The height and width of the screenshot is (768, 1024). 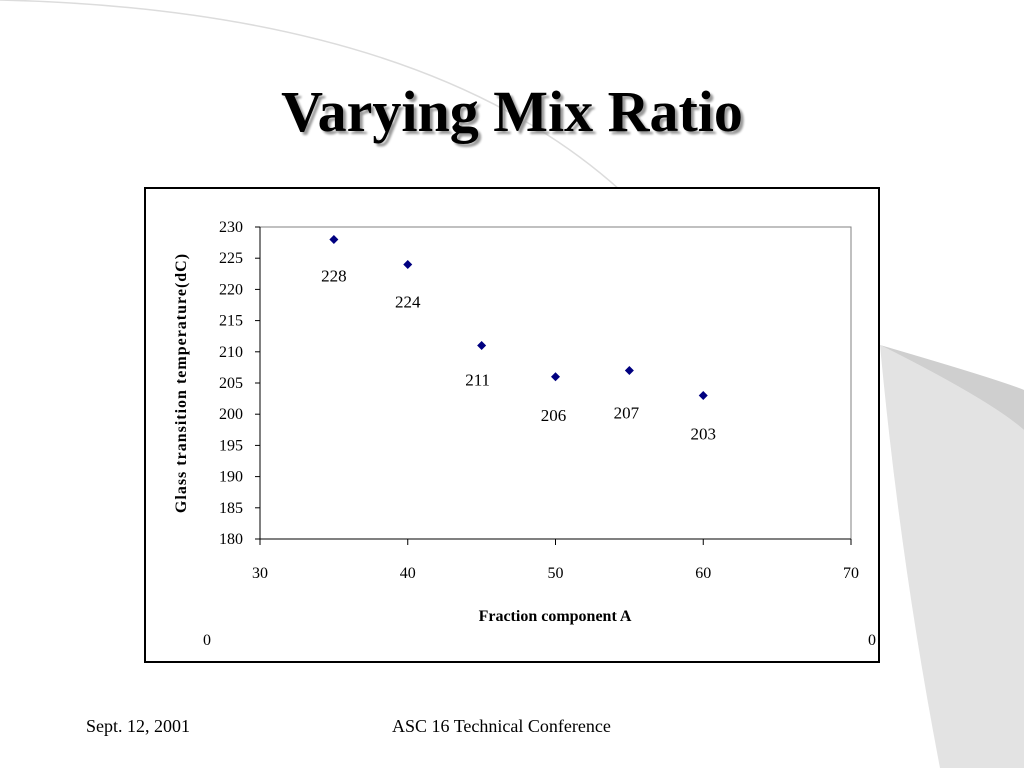 What do you see at coordinates (518, 317) in the screenshot?
I see `data-points` at bounding box center [518, 317].